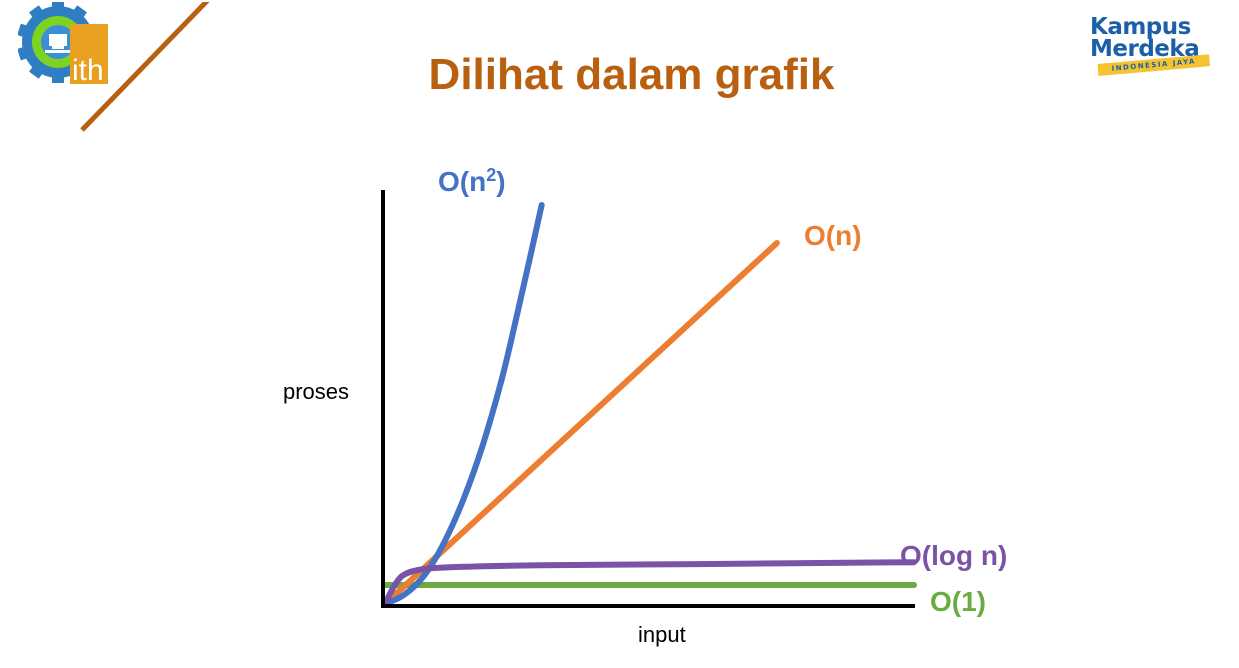  I want to click on ith-logo-text: ith, so click(88, 70).